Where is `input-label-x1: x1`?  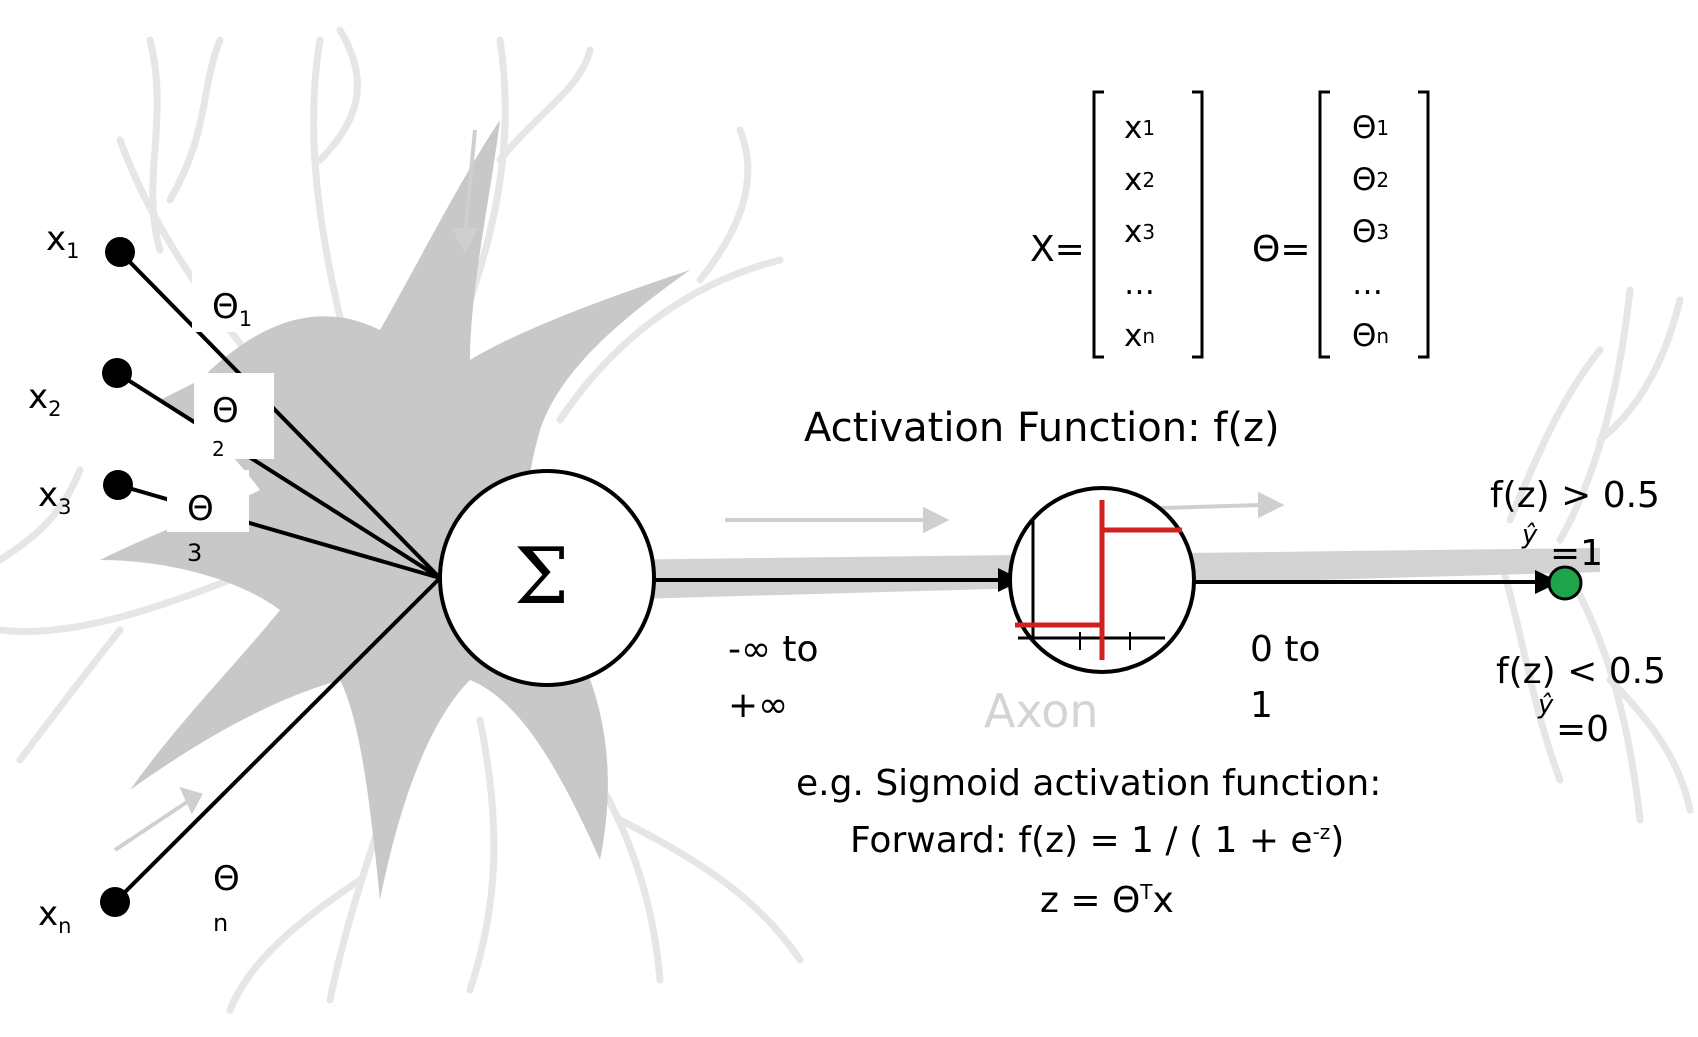
input-label-x1: x1 is located at coordinates (63, 241).